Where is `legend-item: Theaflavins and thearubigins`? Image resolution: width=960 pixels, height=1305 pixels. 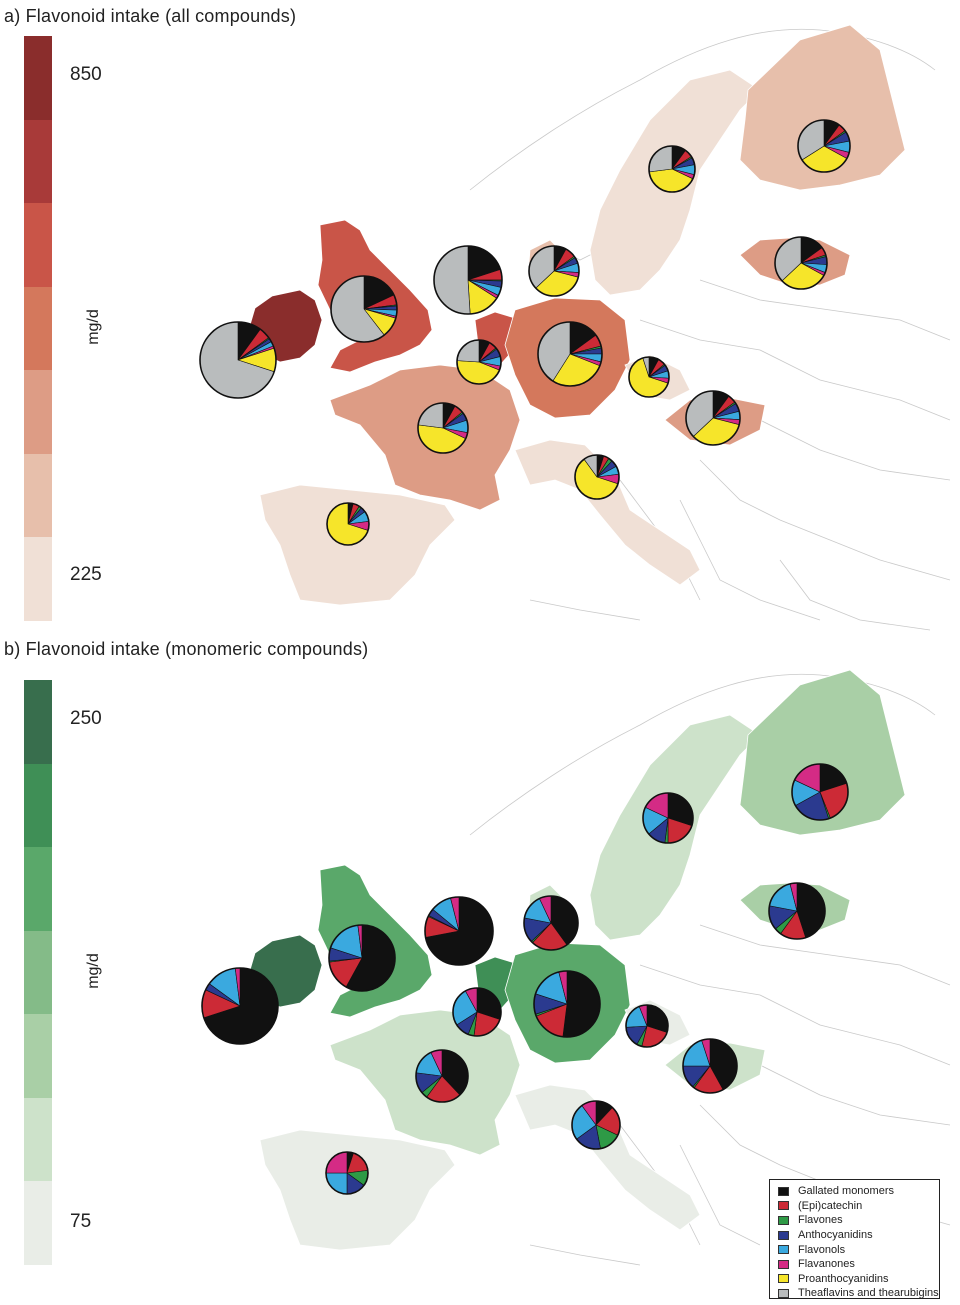 legend-item: Theaflavins and thearubigins is located at coordinates (858, 1293).